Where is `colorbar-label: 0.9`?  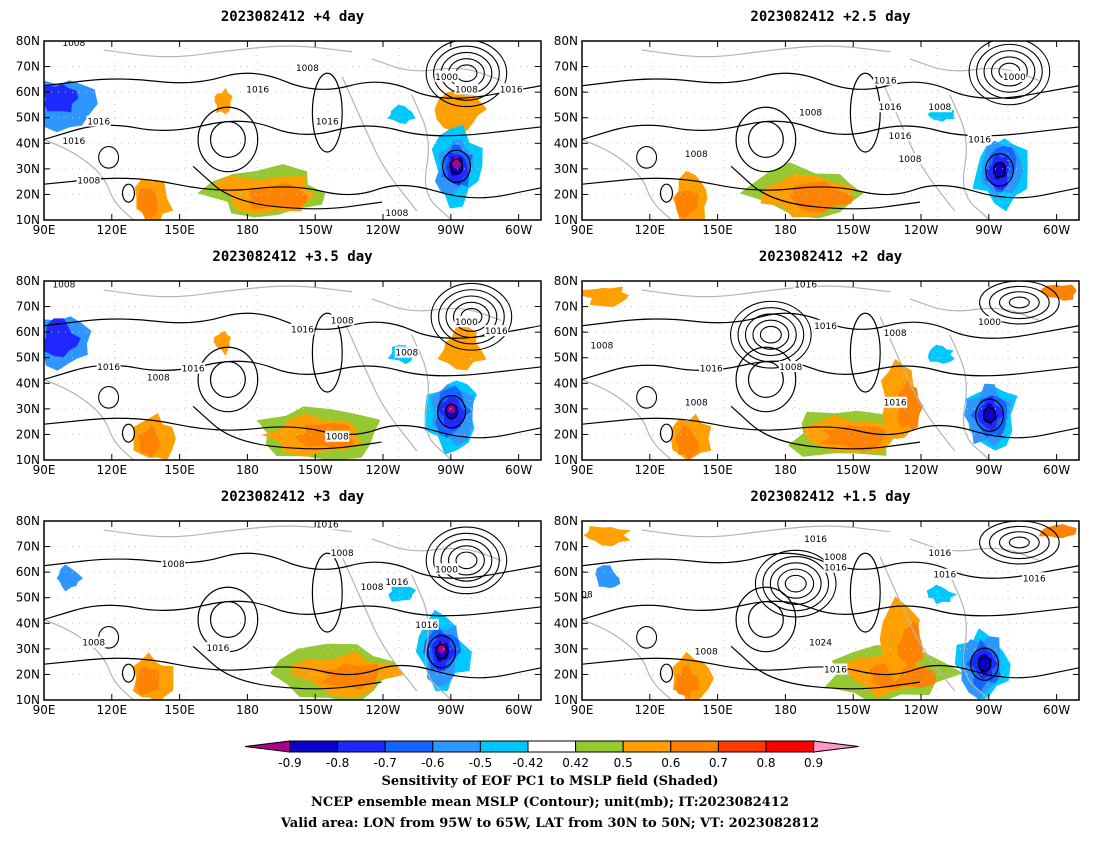
colorbar-label: 0.9 is located at coordinates (813, 763).